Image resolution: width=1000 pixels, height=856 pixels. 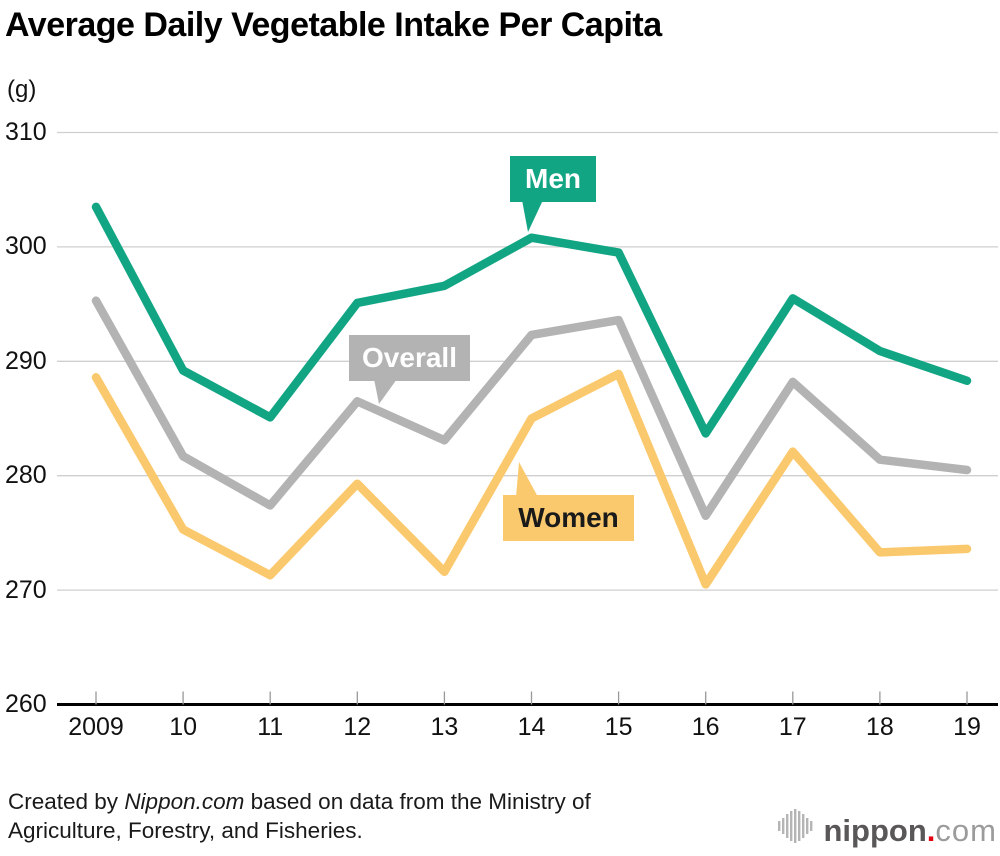 I want to click on x-tick-label: 17, so click(x=792, y=727).